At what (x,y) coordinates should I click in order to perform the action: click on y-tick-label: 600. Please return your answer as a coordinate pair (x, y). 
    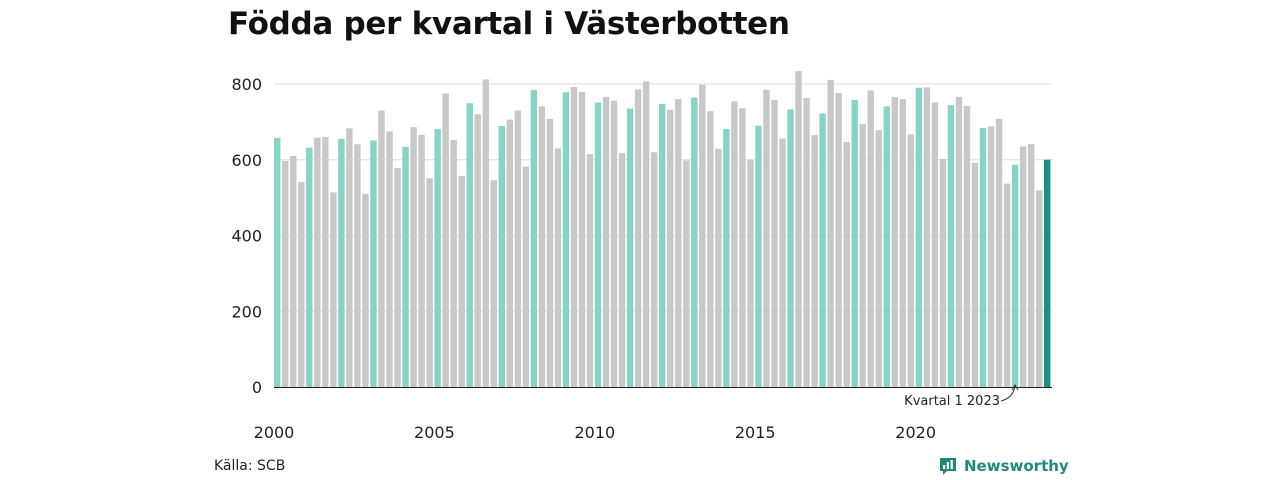
    Looking at the image, I should click on (246, 160).